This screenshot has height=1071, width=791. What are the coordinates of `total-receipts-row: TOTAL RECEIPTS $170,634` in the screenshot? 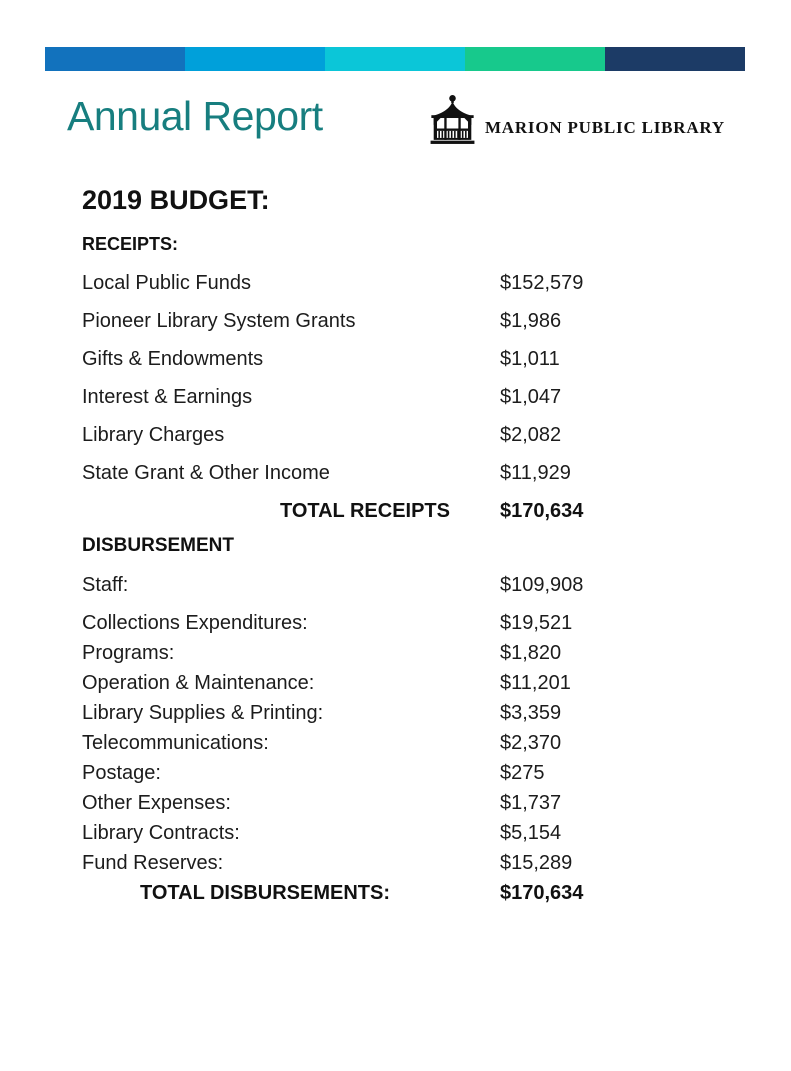 It's located at (403, 511).